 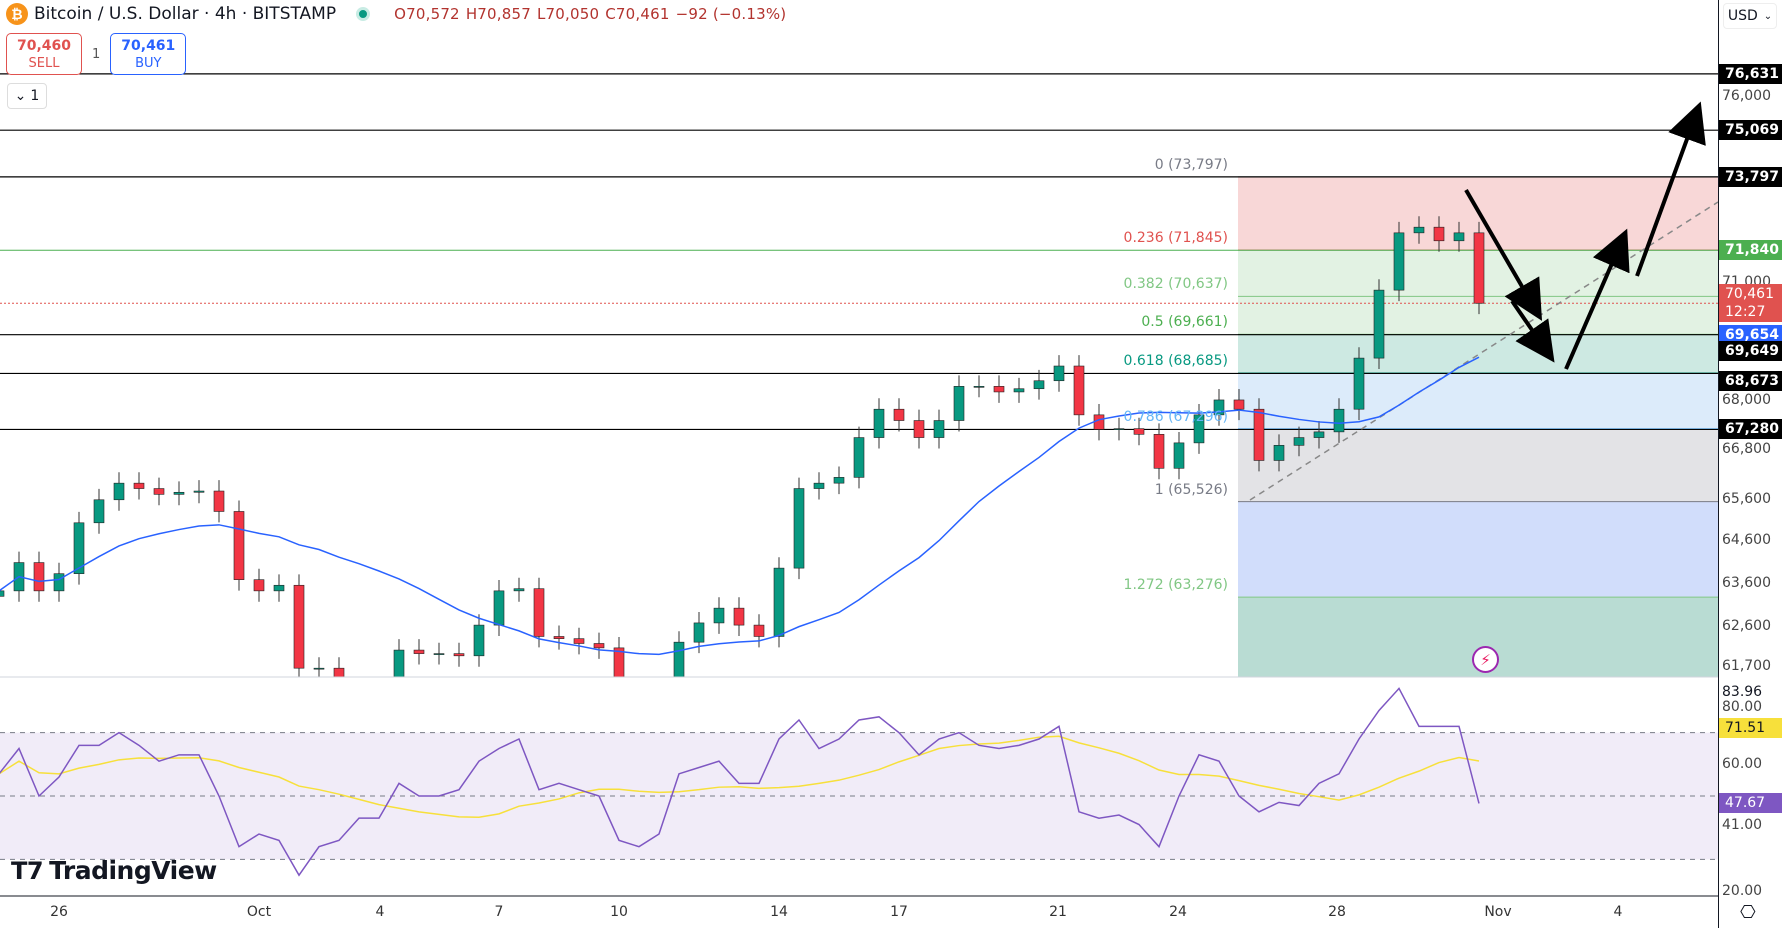 What do you see at coordinates (1746, 400) in the screenshot?
I see `price-label: 68,000` at bounding box center [1746, 400].